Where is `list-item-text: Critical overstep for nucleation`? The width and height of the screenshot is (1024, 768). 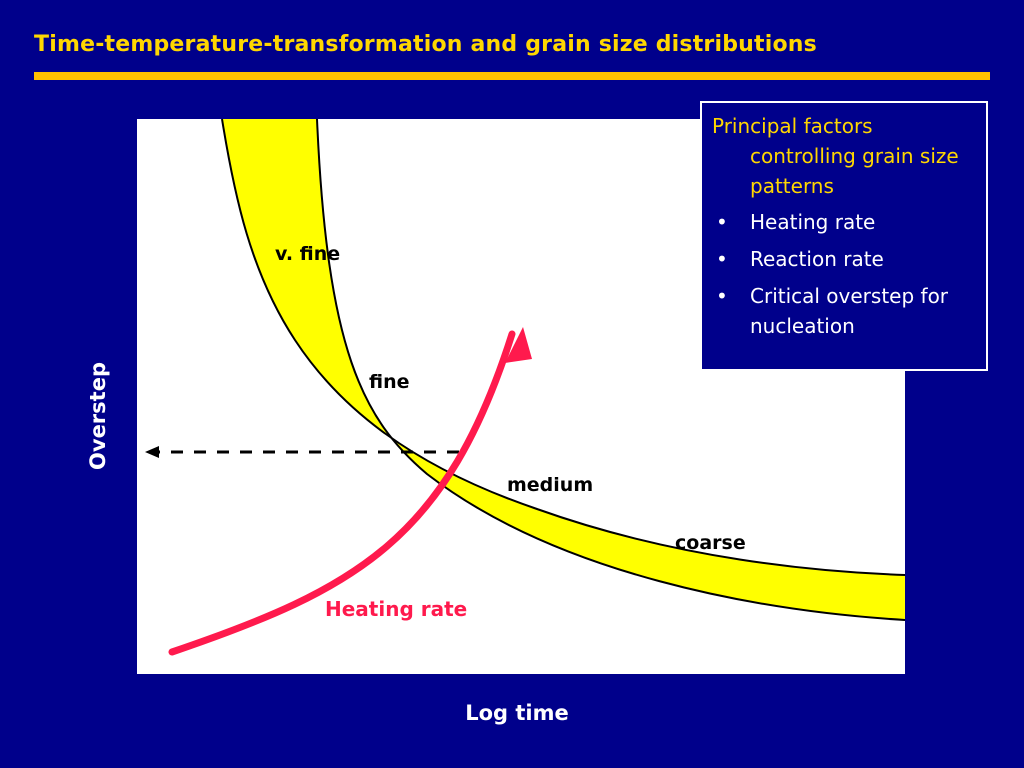 list-item-text: Critical overstep for nucleation is located at coordinates (849, 311).